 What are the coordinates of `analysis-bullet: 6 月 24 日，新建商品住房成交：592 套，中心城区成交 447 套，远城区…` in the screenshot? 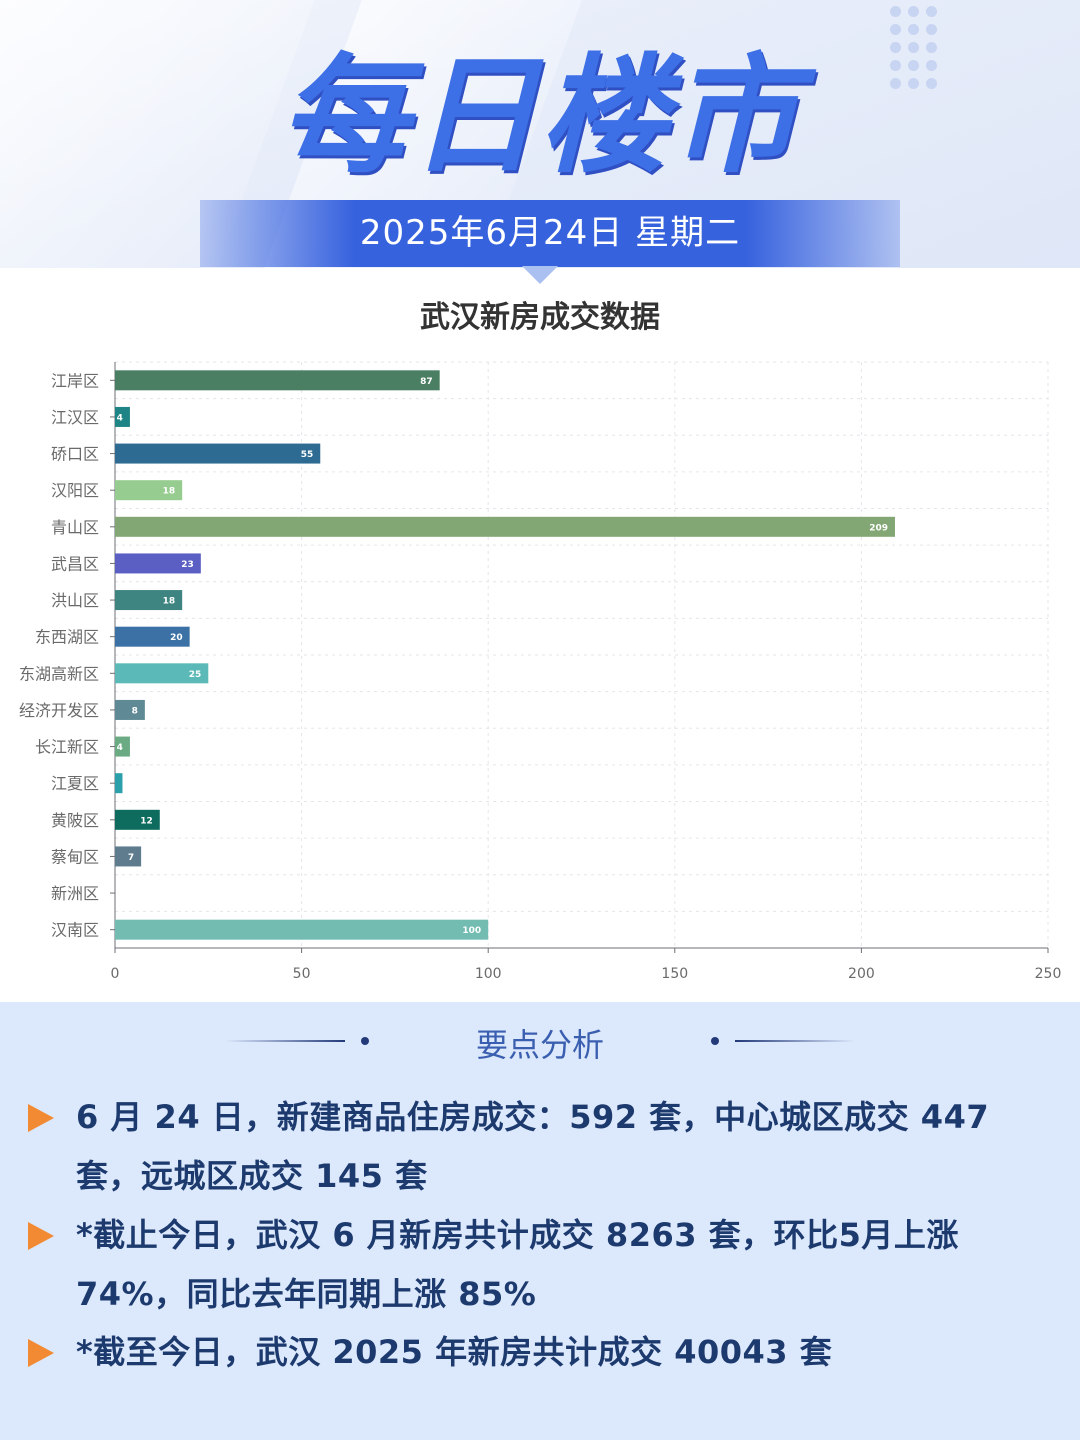 It's located at (533, 1147).